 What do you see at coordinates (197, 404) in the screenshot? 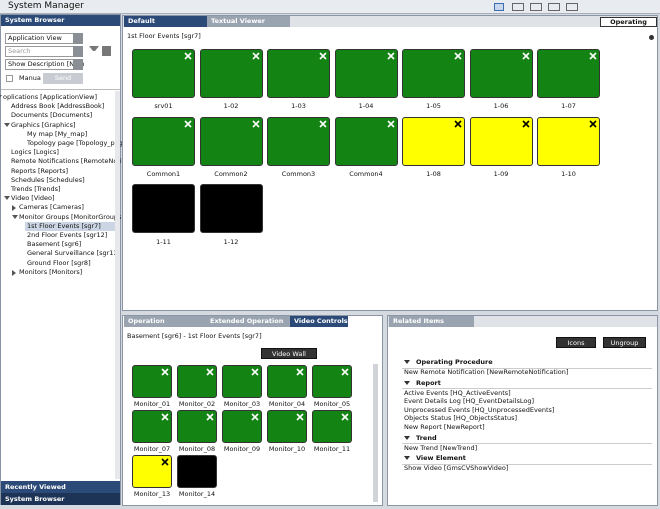
I see `tile-label: Monitor_02` at bounding box center [197, 404].